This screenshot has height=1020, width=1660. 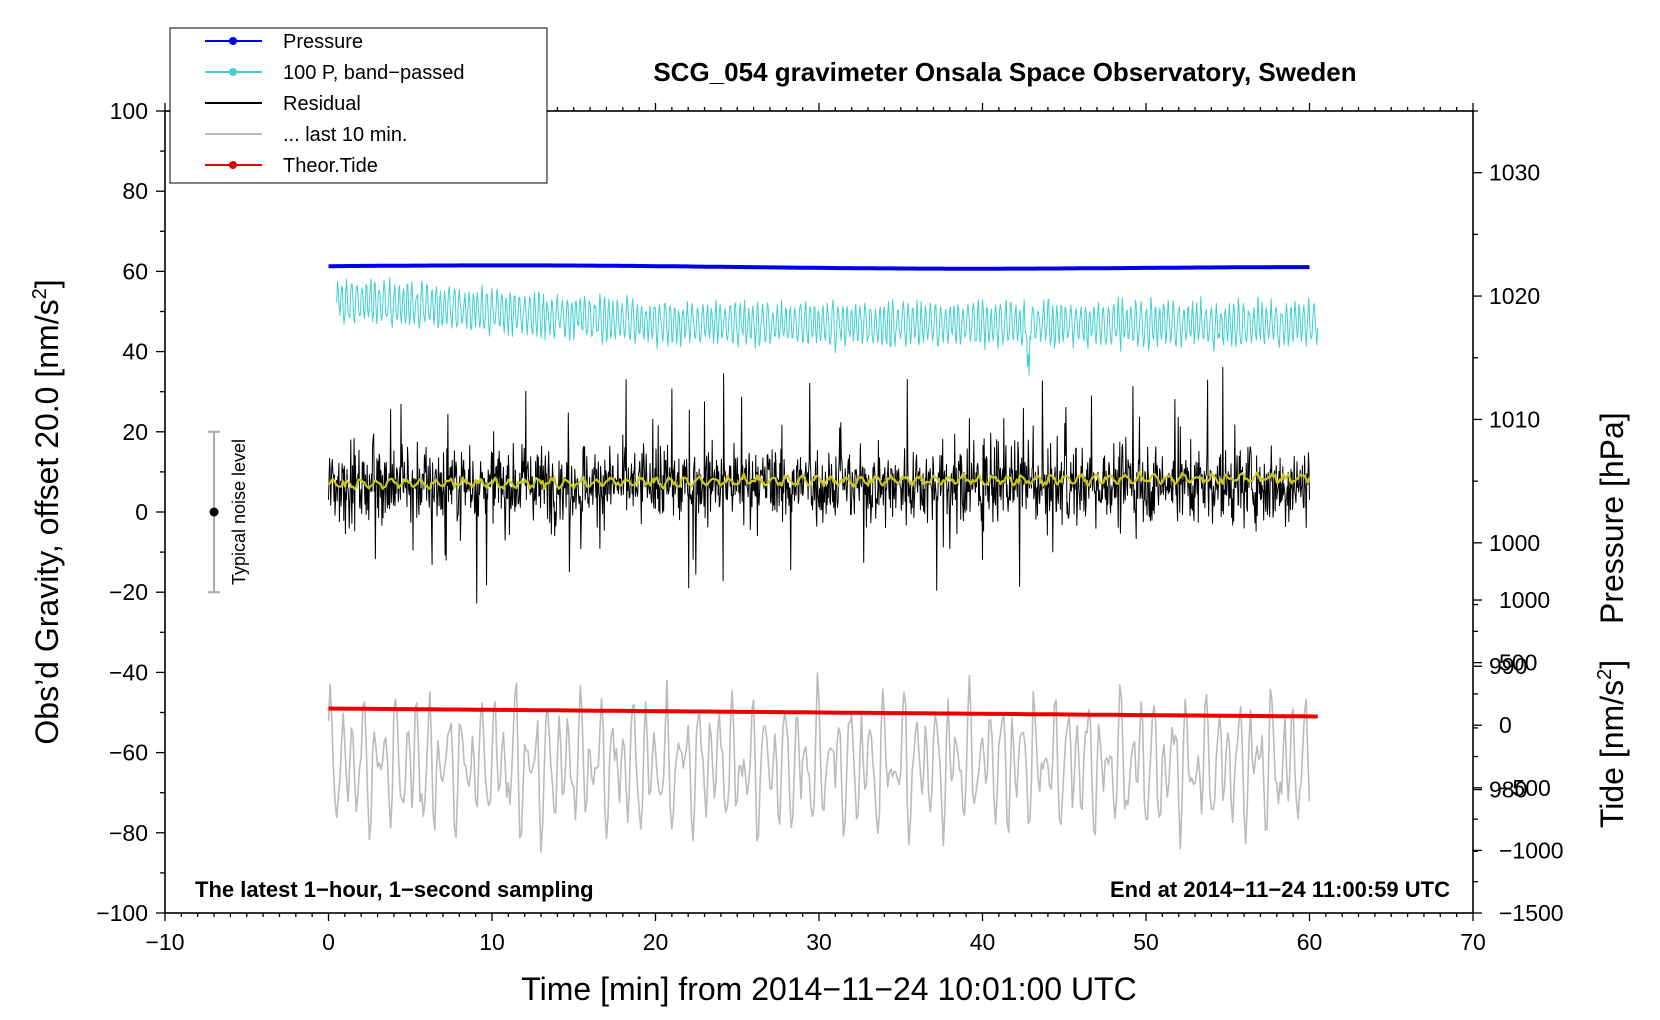 I want to click on tide-tick-label: −500, so click(x=1525, y=788).